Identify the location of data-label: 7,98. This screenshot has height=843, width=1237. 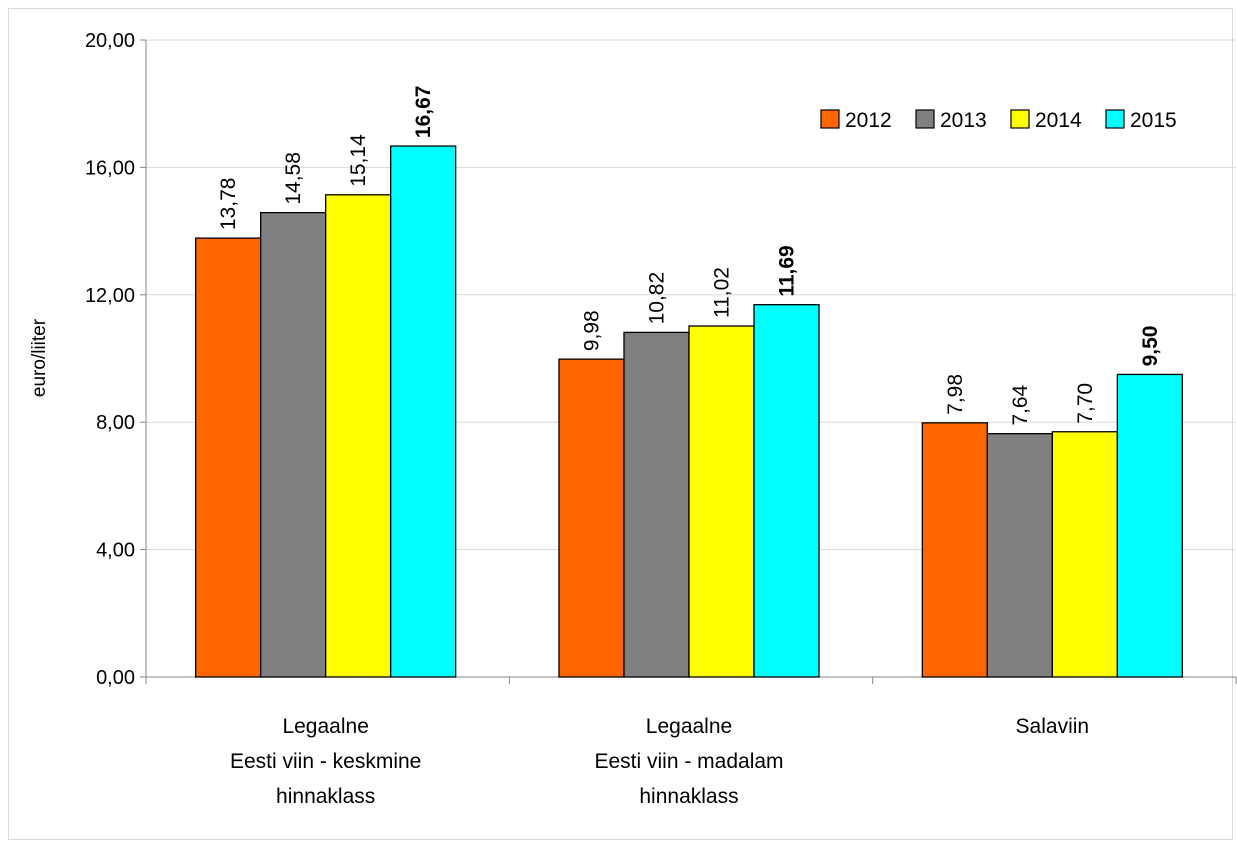
(955, 394).